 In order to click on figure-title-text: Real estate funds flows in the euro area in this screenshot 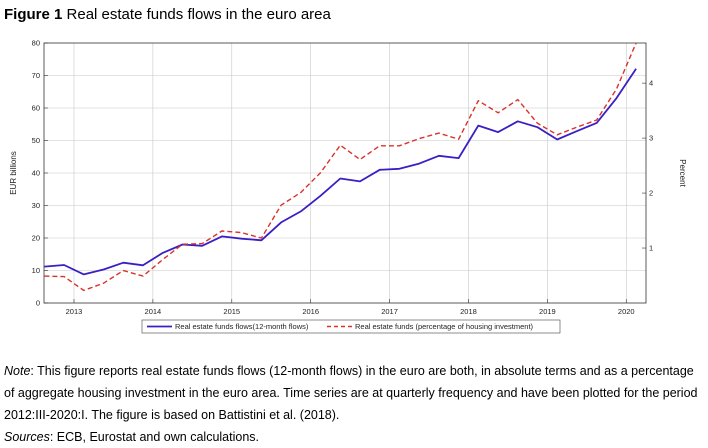, I will do `click(198, 14)`.